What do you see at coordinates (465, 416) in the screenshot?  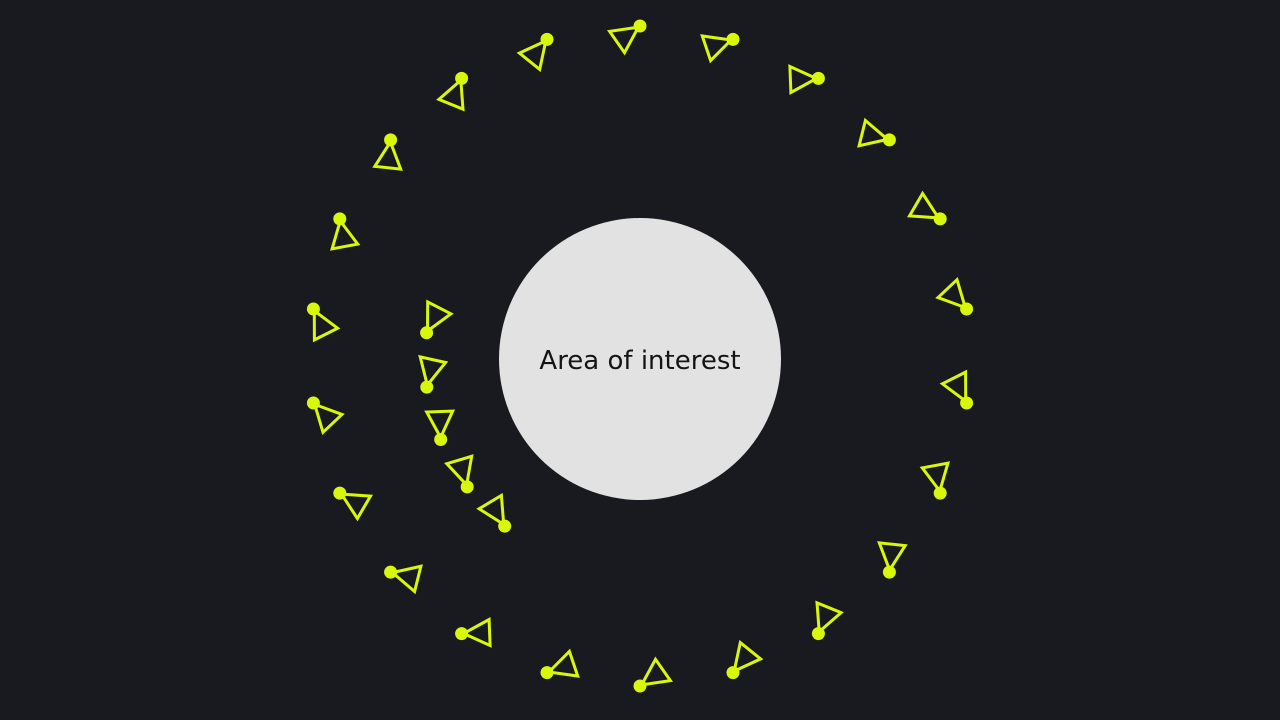 I see `inner-arc-markers` at bounding box center [465, 416].